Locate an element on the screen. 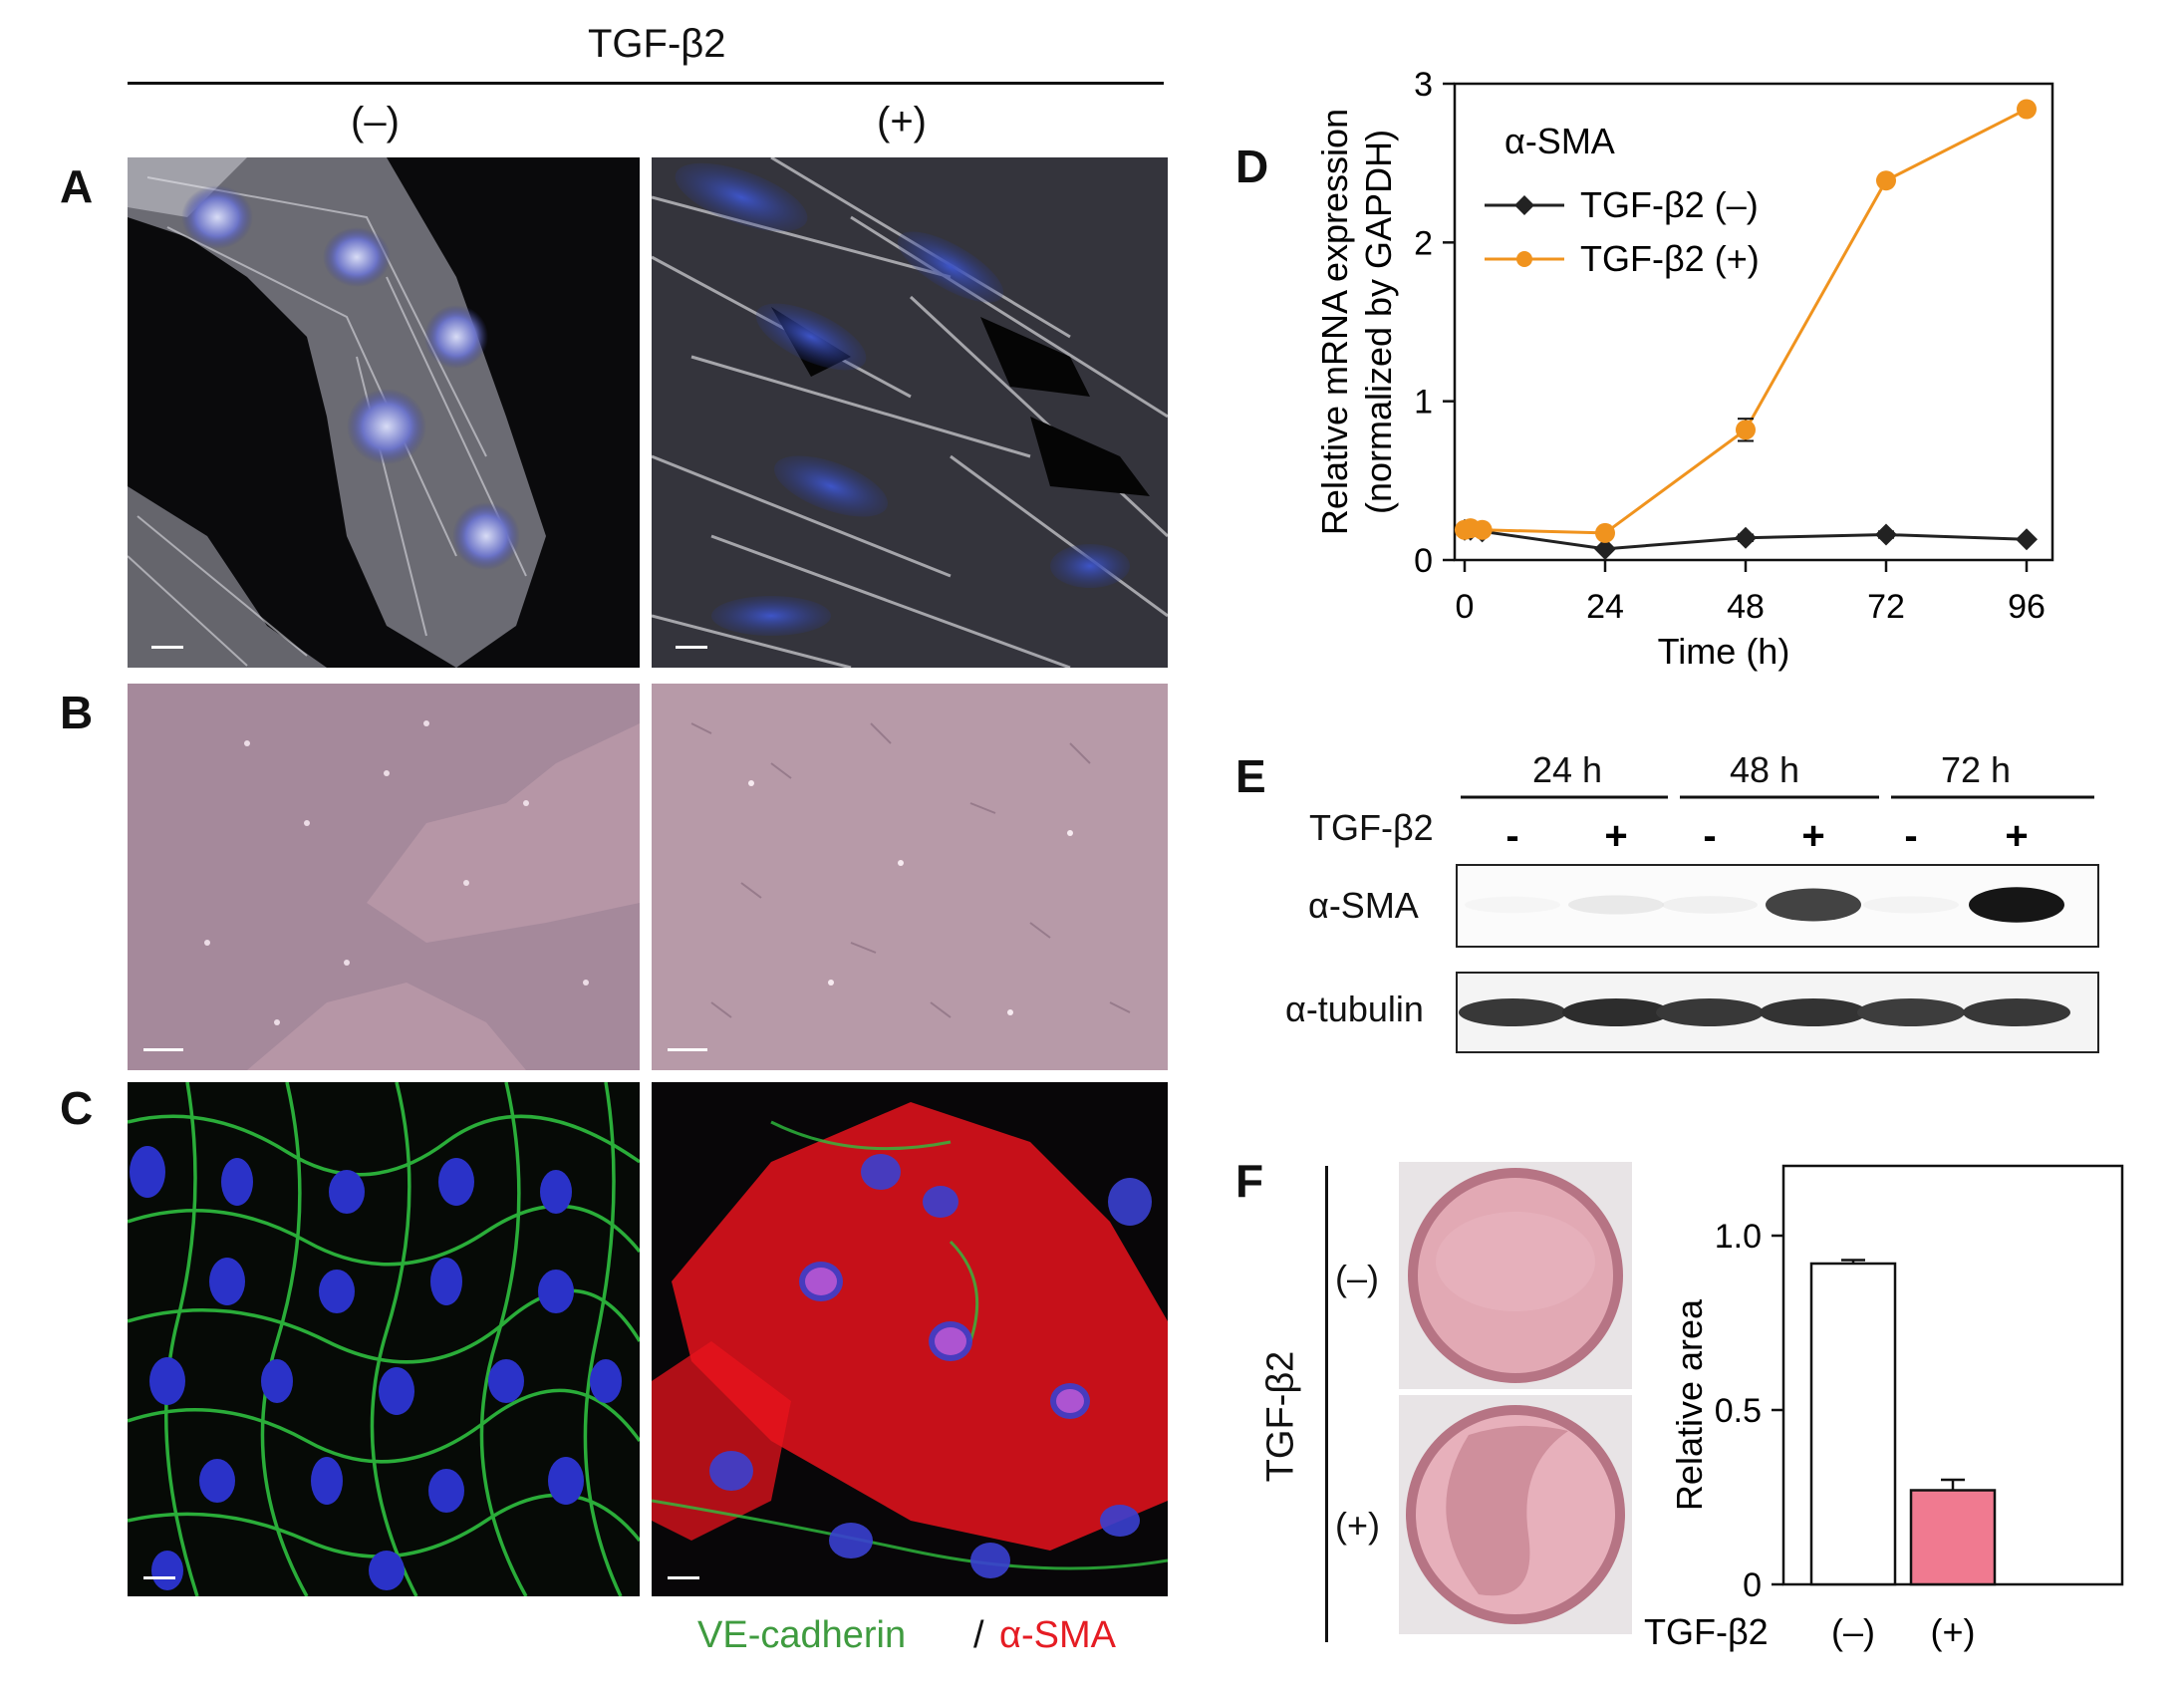 The height and width of the screenshot is (1698, 2184). panel-label-a: A is located at coordinates (77, 186).